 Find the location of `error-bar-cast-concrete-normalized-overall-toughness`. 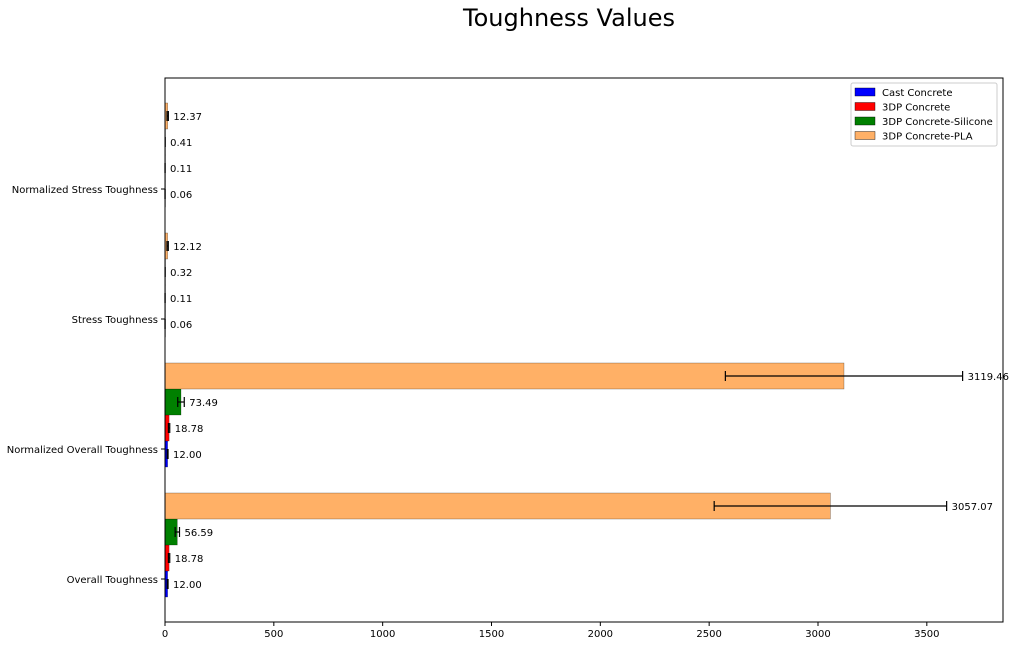

error-bar-cast-concrete-normalized-overall-toughness is located at coordinates (167, 454).